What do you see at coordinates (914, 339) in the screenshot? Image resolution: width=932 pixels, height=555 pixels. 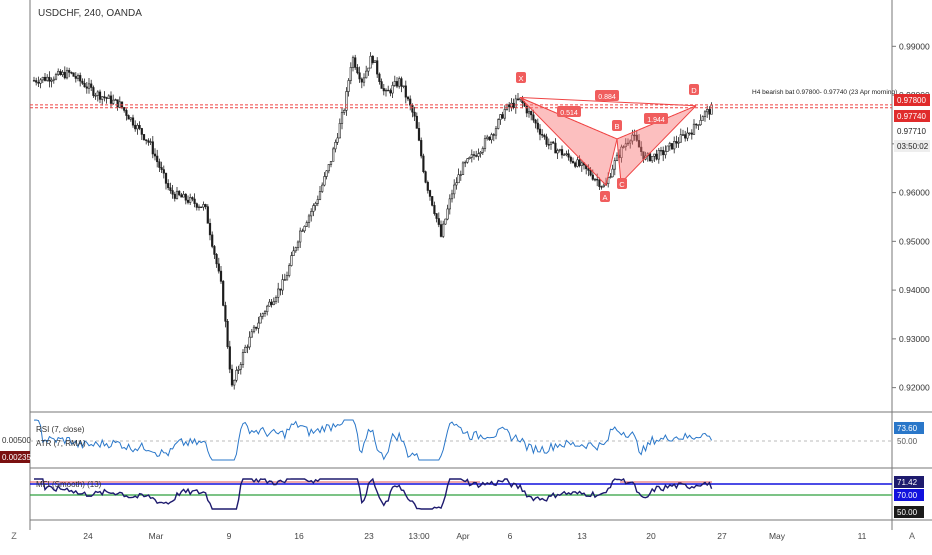 I see `y-tick-label: 0.93000` at bounding box center [914, 339].